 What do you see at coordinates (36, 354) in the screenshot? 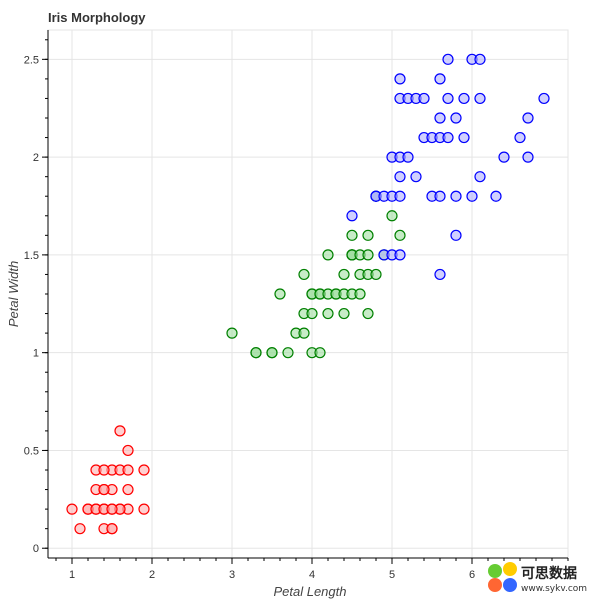
I see `y-tick-label: 1` at bounding box center [36, 354].